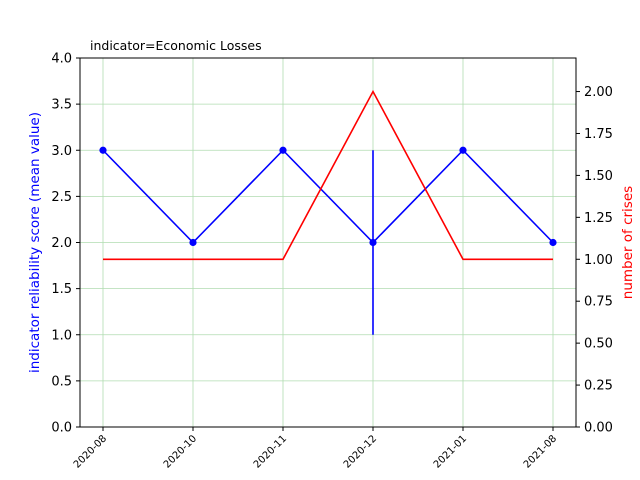  I want to click on right-tick-label: 2.00, so click(598, 92).